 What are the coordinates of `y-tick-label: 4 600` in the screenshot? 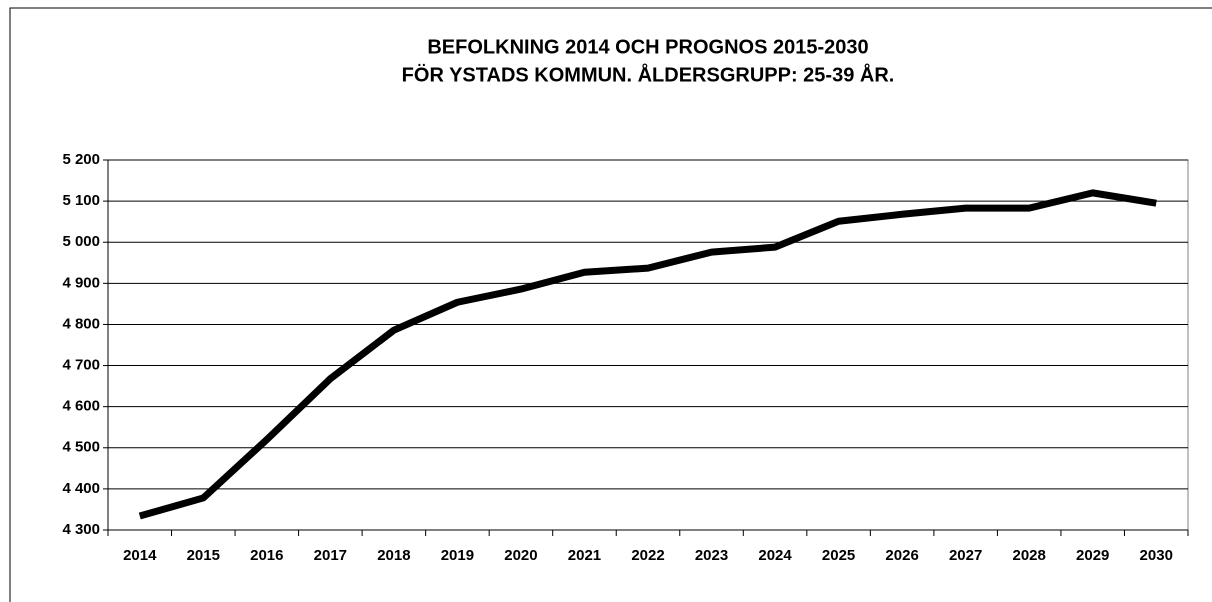 It's located at (81, 406).